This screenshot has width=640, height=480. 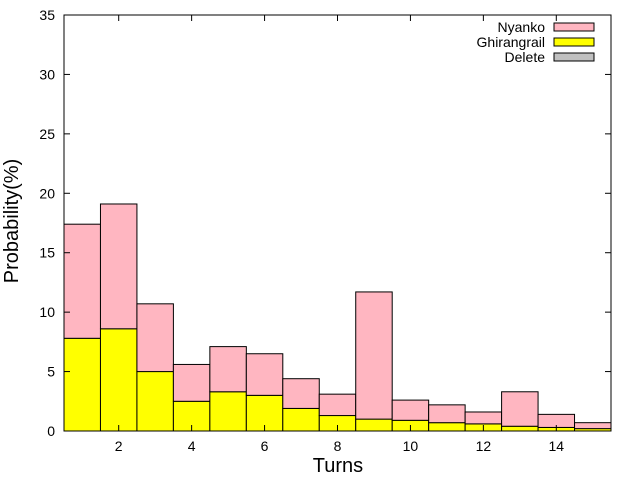 I want to click on x-tick-label: 12, so click(x=484, y=446).